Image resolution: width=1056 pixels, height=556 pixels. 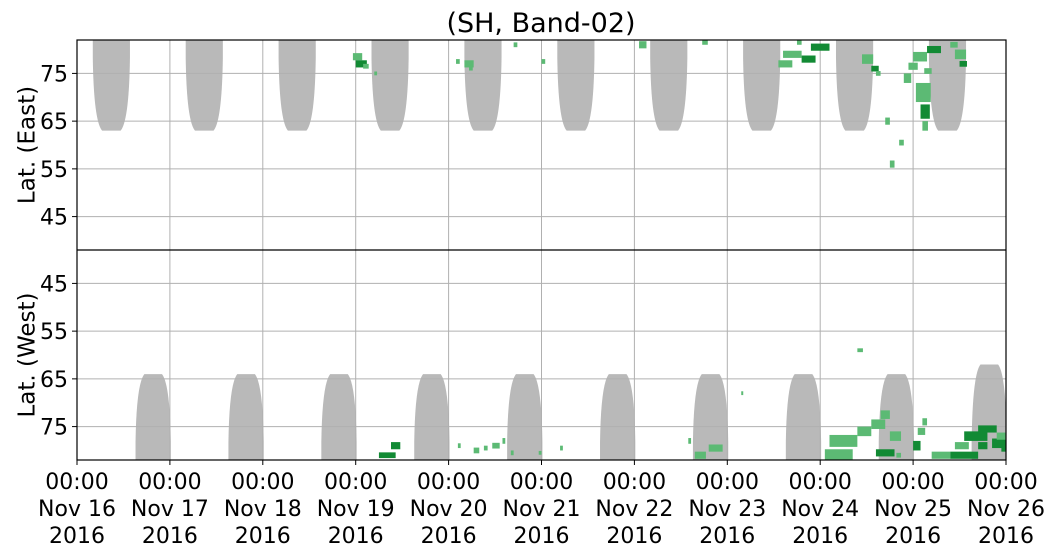 I want to click on xtick-day: Nov 18, so click(x=263, y=509).